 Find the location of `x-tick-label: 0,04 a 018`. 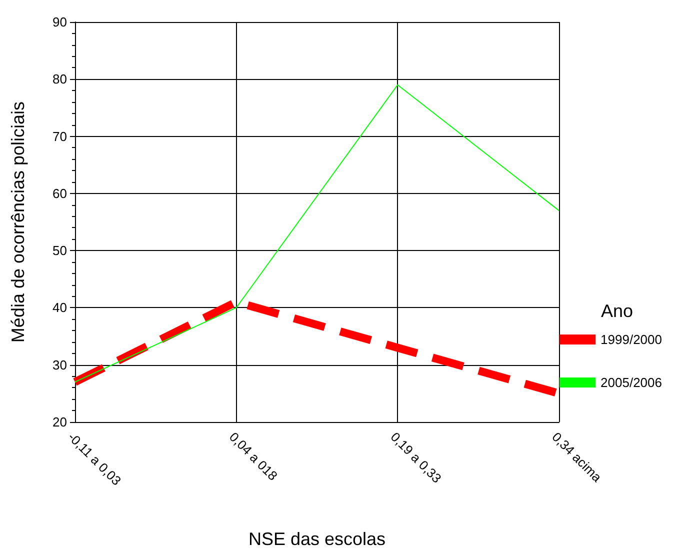

x-tick-label: 0,04 a 018 is located at coordinates (253, 456).